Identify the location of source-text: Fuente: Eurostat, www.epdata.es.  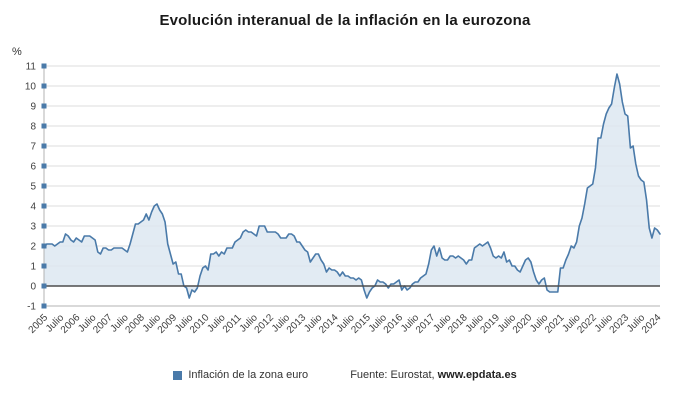
(433, 375).